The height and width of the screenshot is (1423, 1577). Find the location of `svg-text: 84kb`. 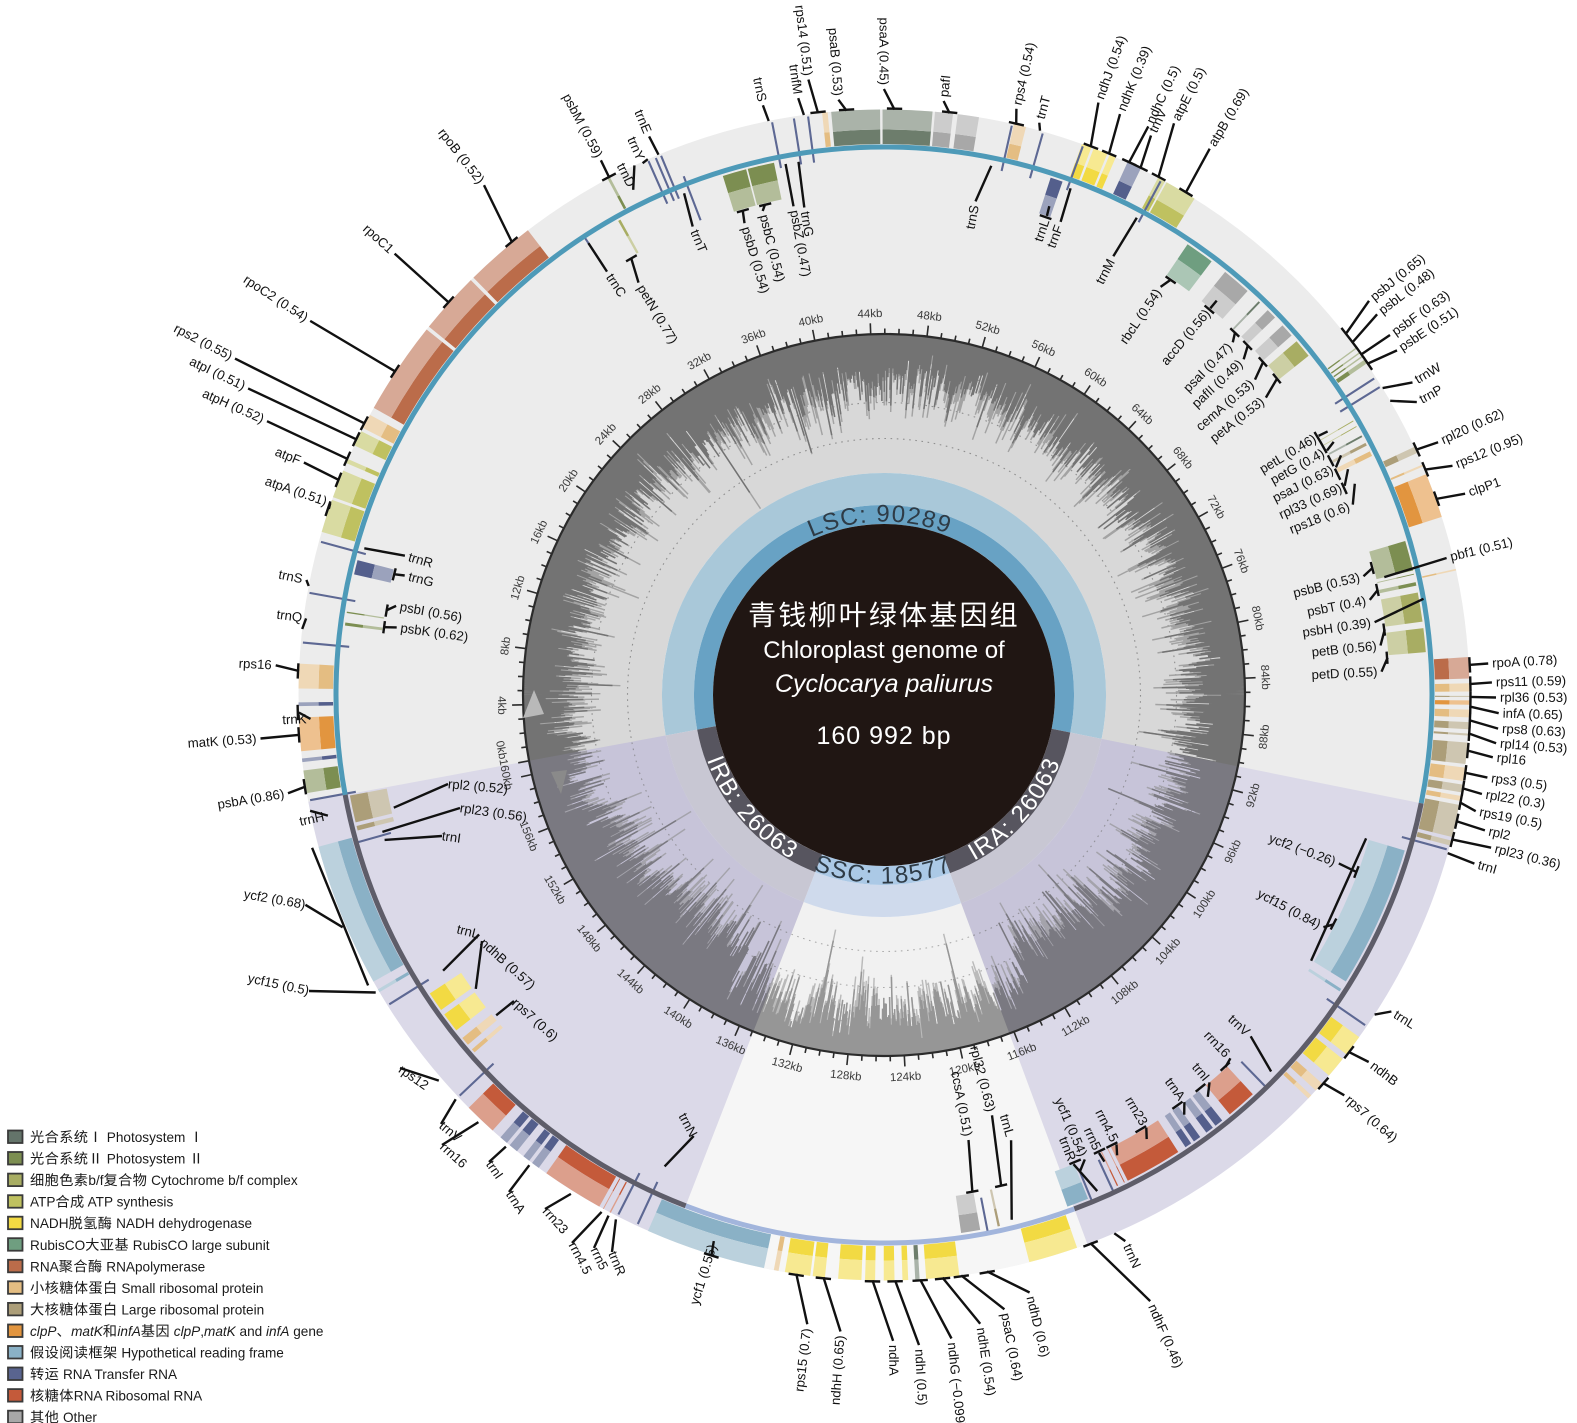

svg-text: 84kb is located at coordinates (1264, 677).